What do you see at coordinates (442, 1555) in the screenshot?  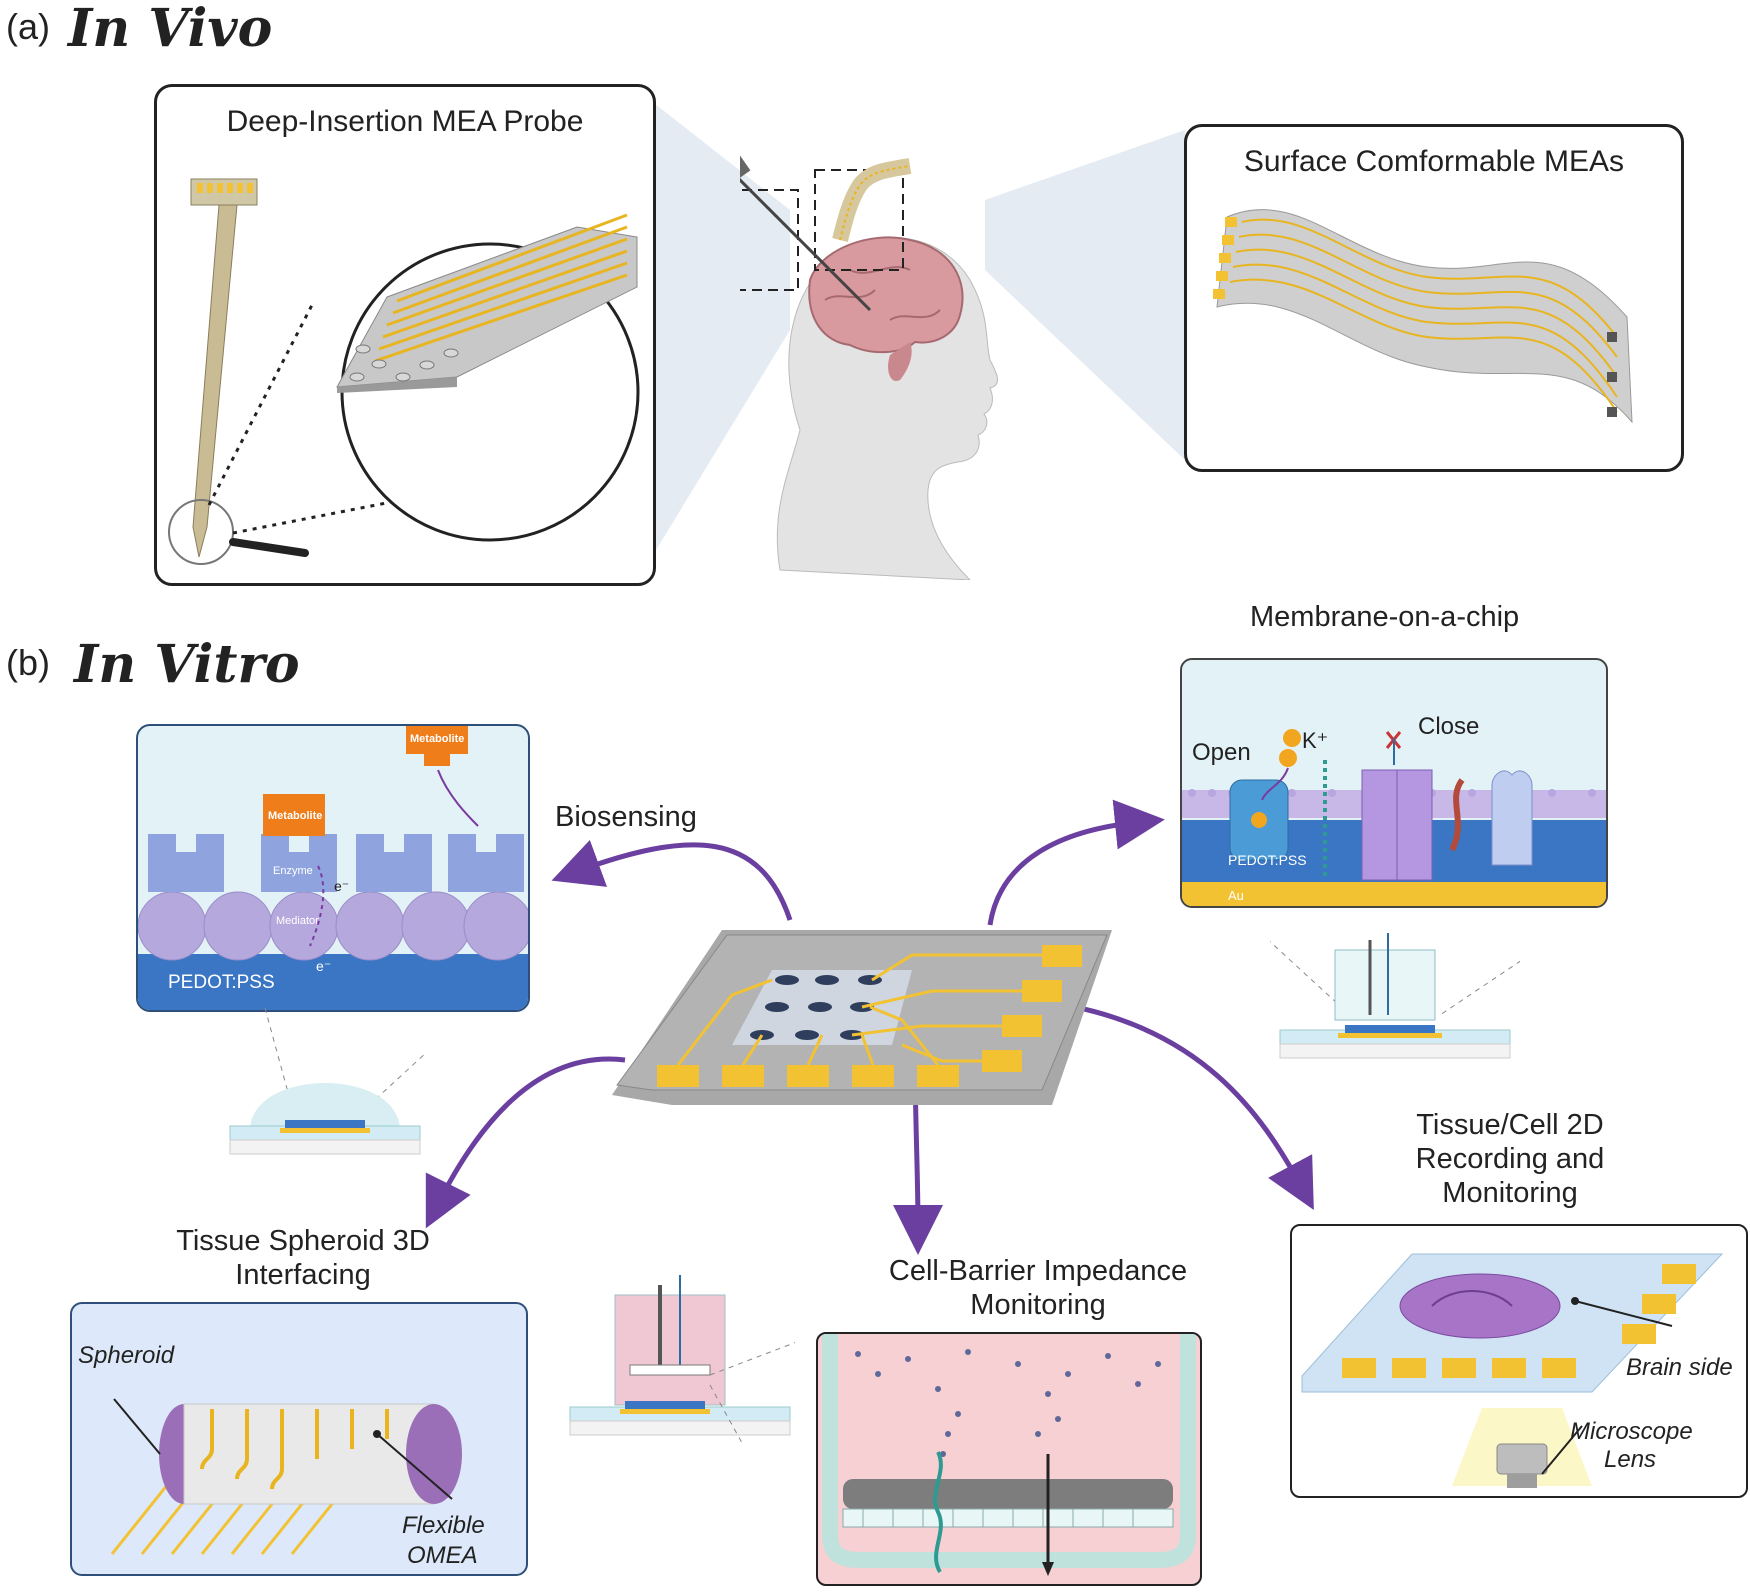 I see `flex-omea-label-2: OMEA` at bounding box center [442, 1555].